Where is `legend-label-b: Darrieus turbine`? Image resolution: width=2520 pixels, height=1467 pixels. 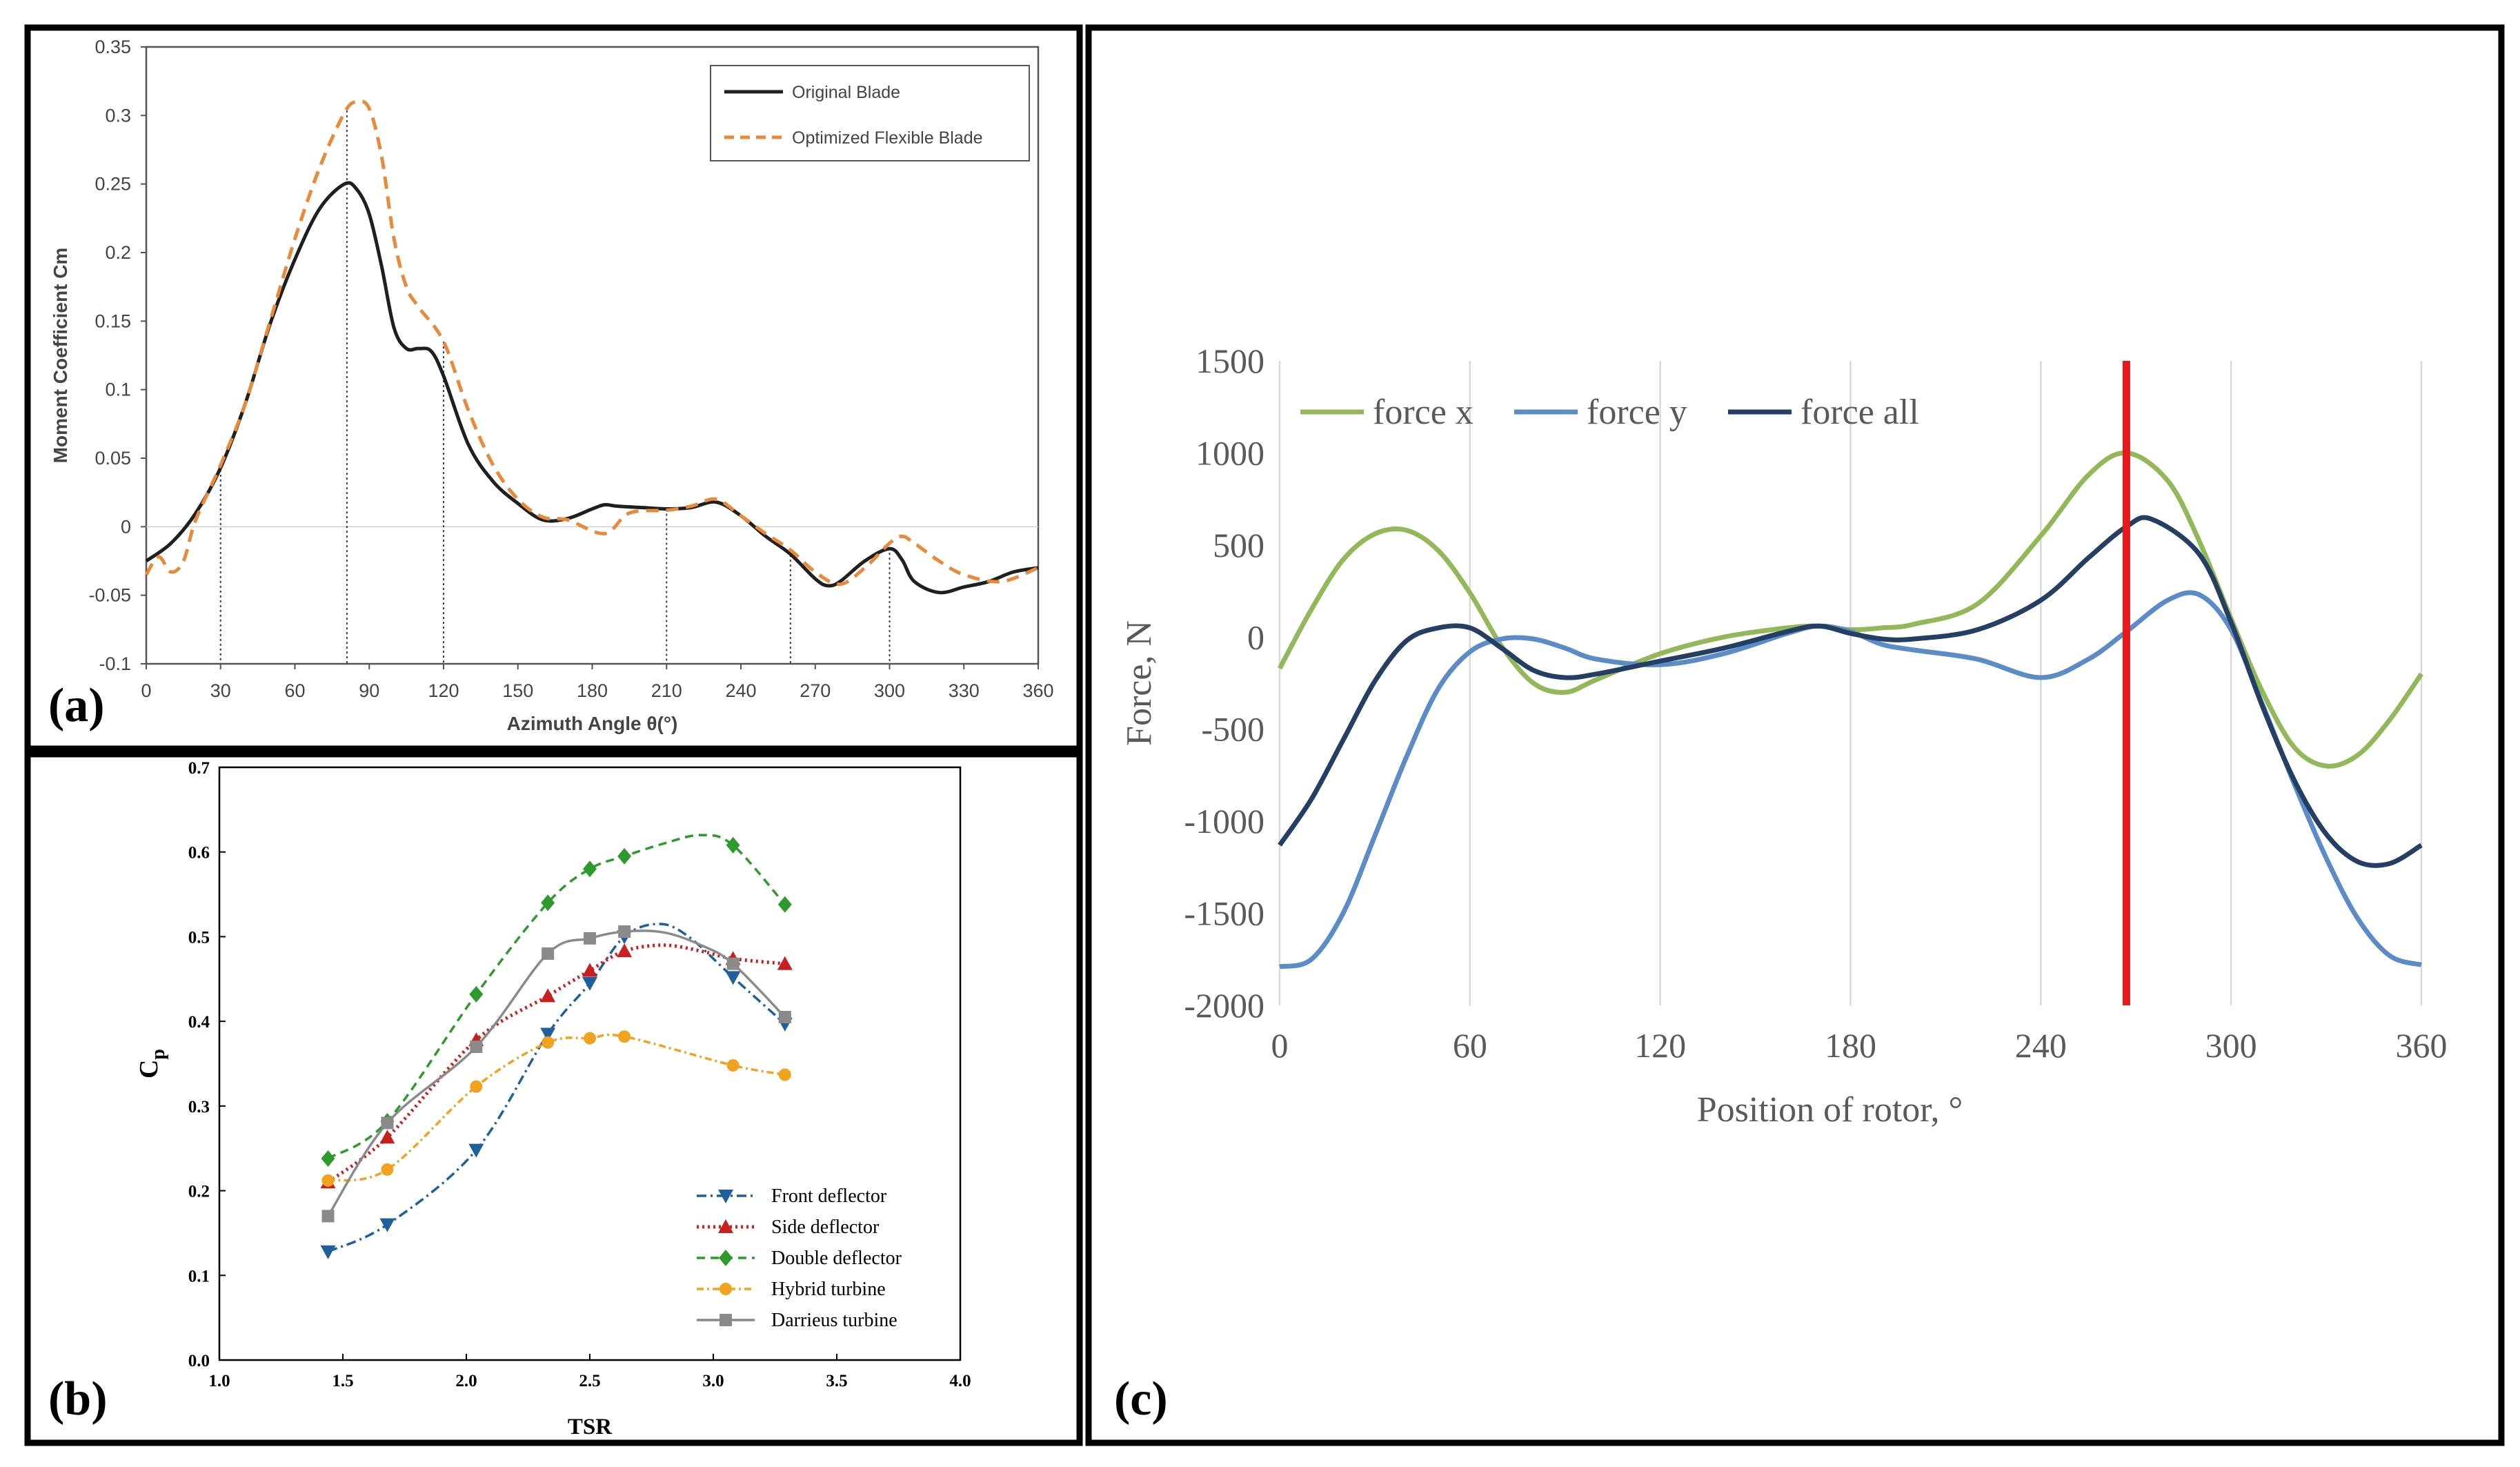 legend-label-b: Darrieus turbine is located at coordinates (834, 1320).